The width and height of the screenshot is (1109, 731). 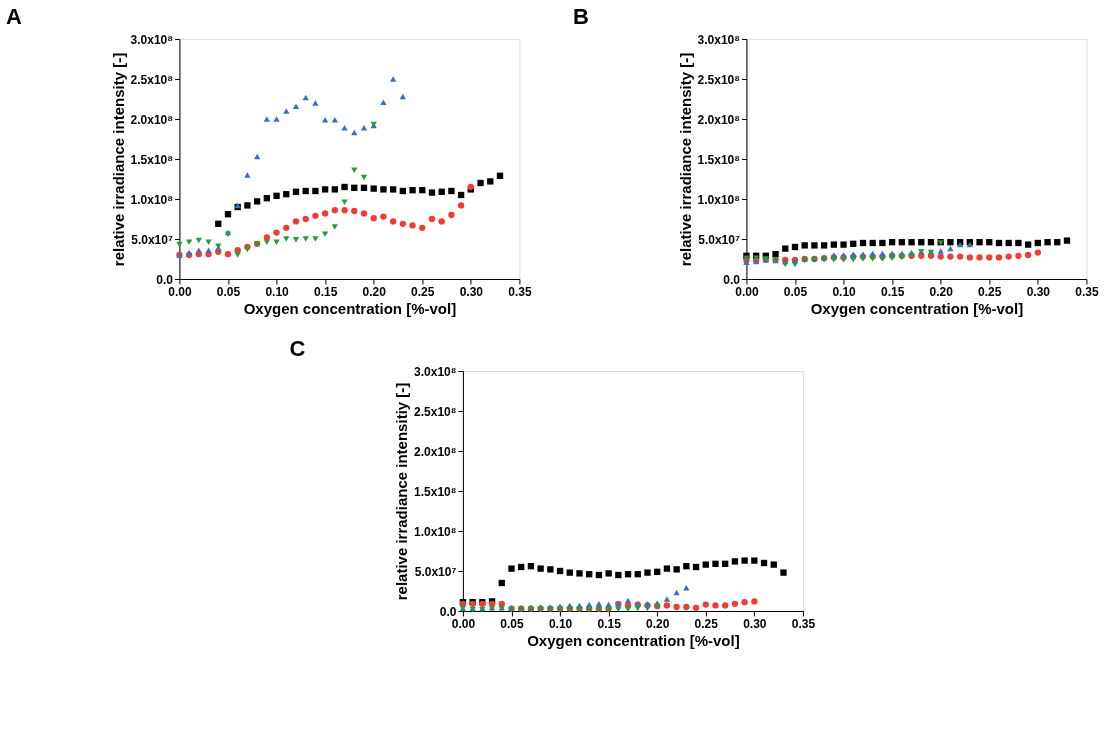 What do you see at coordinates (581, 16) in the screenshot?
I see `chart-title: B` at bounding box center [581, 16].